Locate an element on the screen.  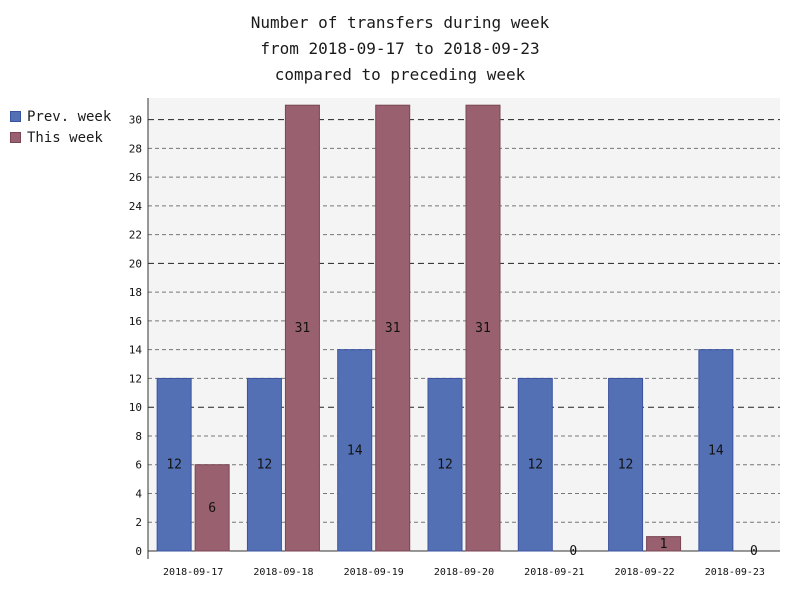
legend: Prev. week This week is located at coordinates (60, 127).